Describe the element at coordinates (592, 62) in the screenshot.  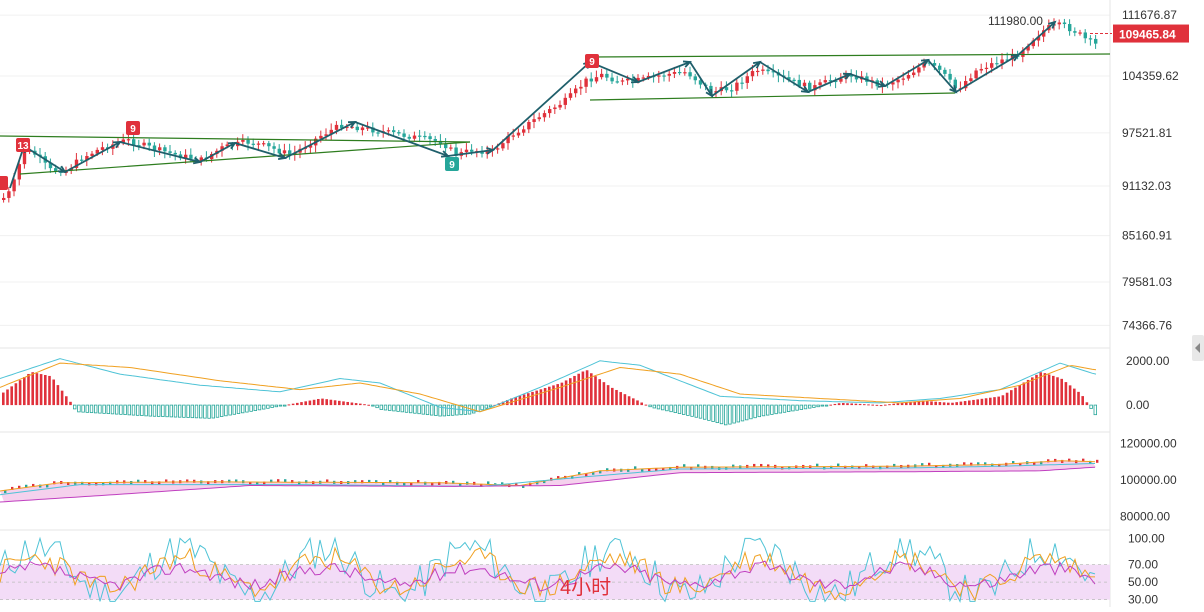
I see `signal-badge-text: 9` at that location.